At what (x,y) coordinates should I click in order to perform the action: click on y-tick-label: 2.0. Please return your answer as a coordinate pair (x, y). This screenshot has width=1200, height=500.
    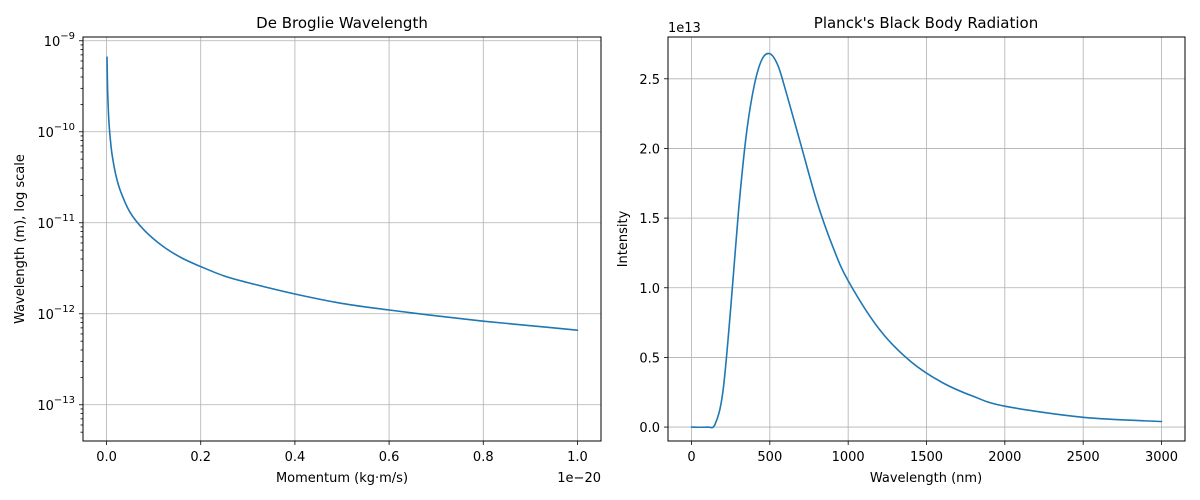
    Looking at the image, I should click on (649, 149).